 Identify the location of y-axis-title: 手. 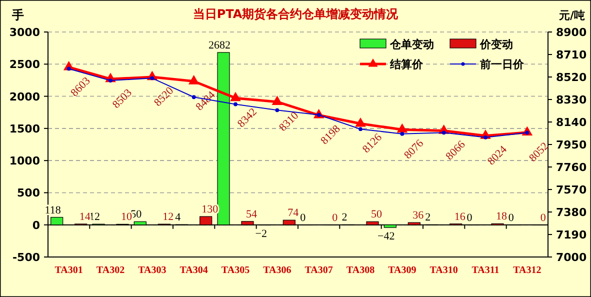
(17, 15).